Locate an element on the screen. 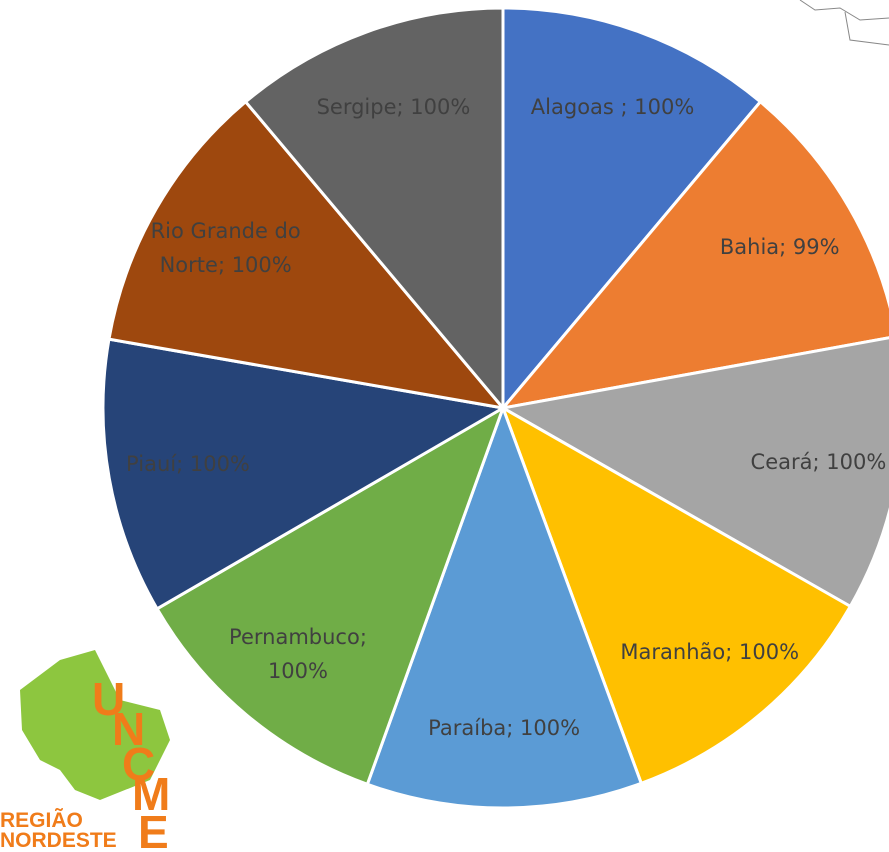 The width and height of the screenshot is (889, 852). data-label: Sergipe; 100% is located at coordinates (393, 107).